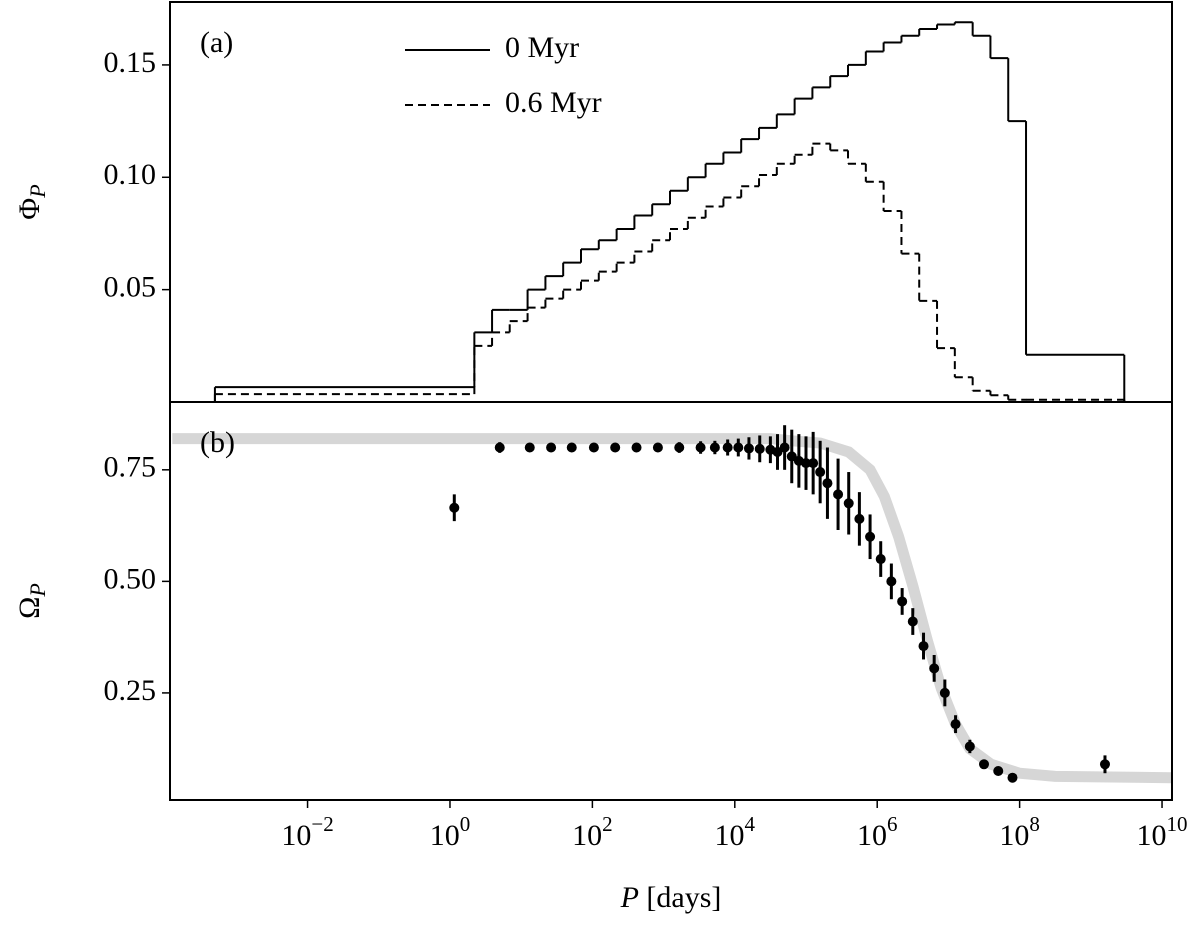  What do you see at coordinates (29, 608) in the screenshot?
I see `text-part: Ω` at bounding box center [29, 608].